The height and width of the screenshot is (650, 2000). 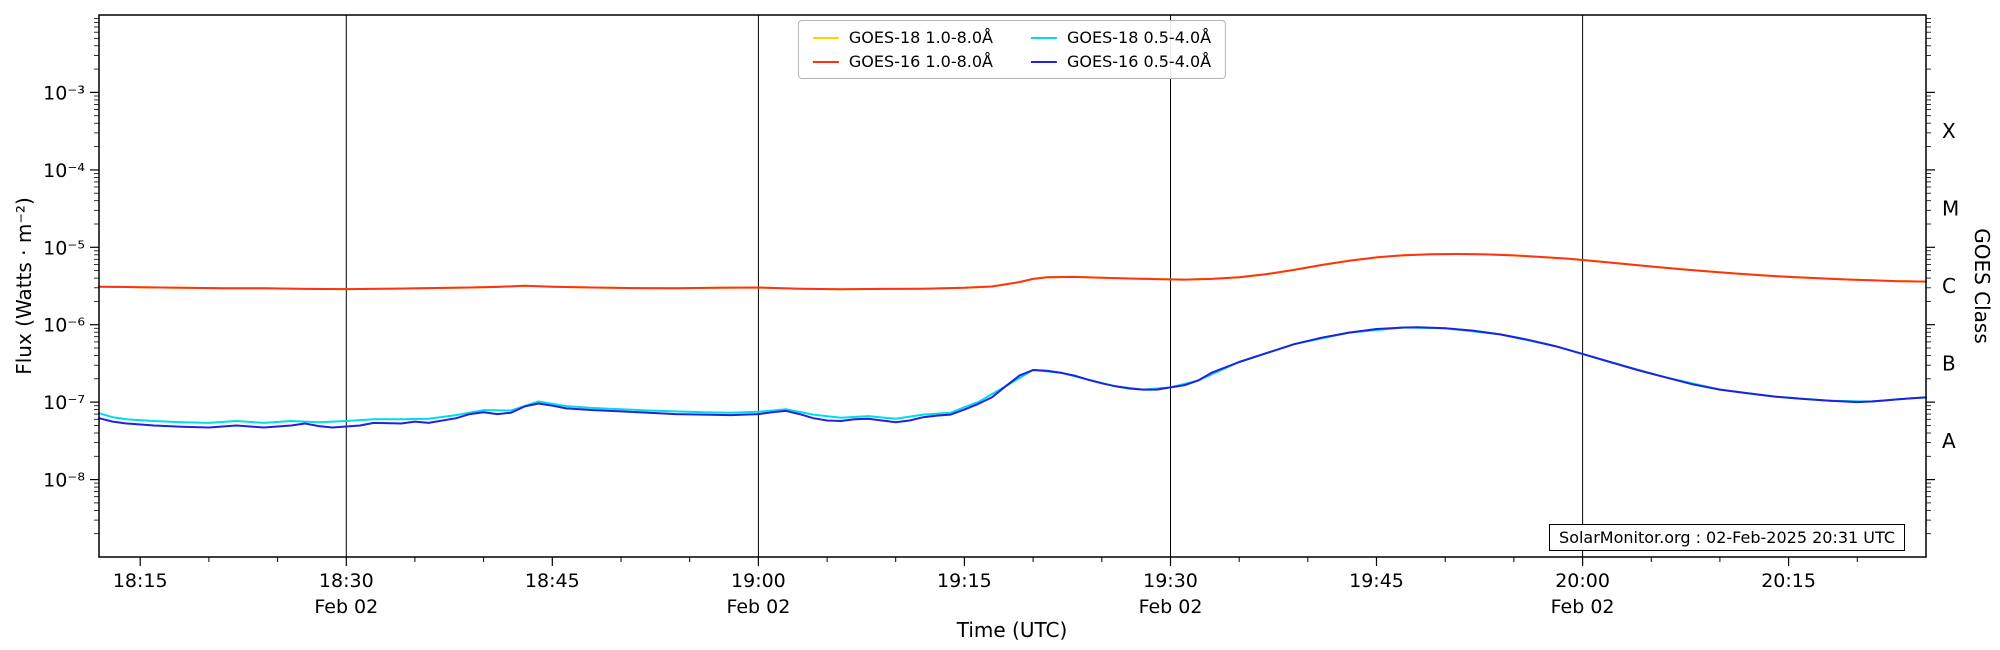 I want to click on legend-item-goes16-long: GOES-16 1.0-8.0Å, so click(x=902, y=61).